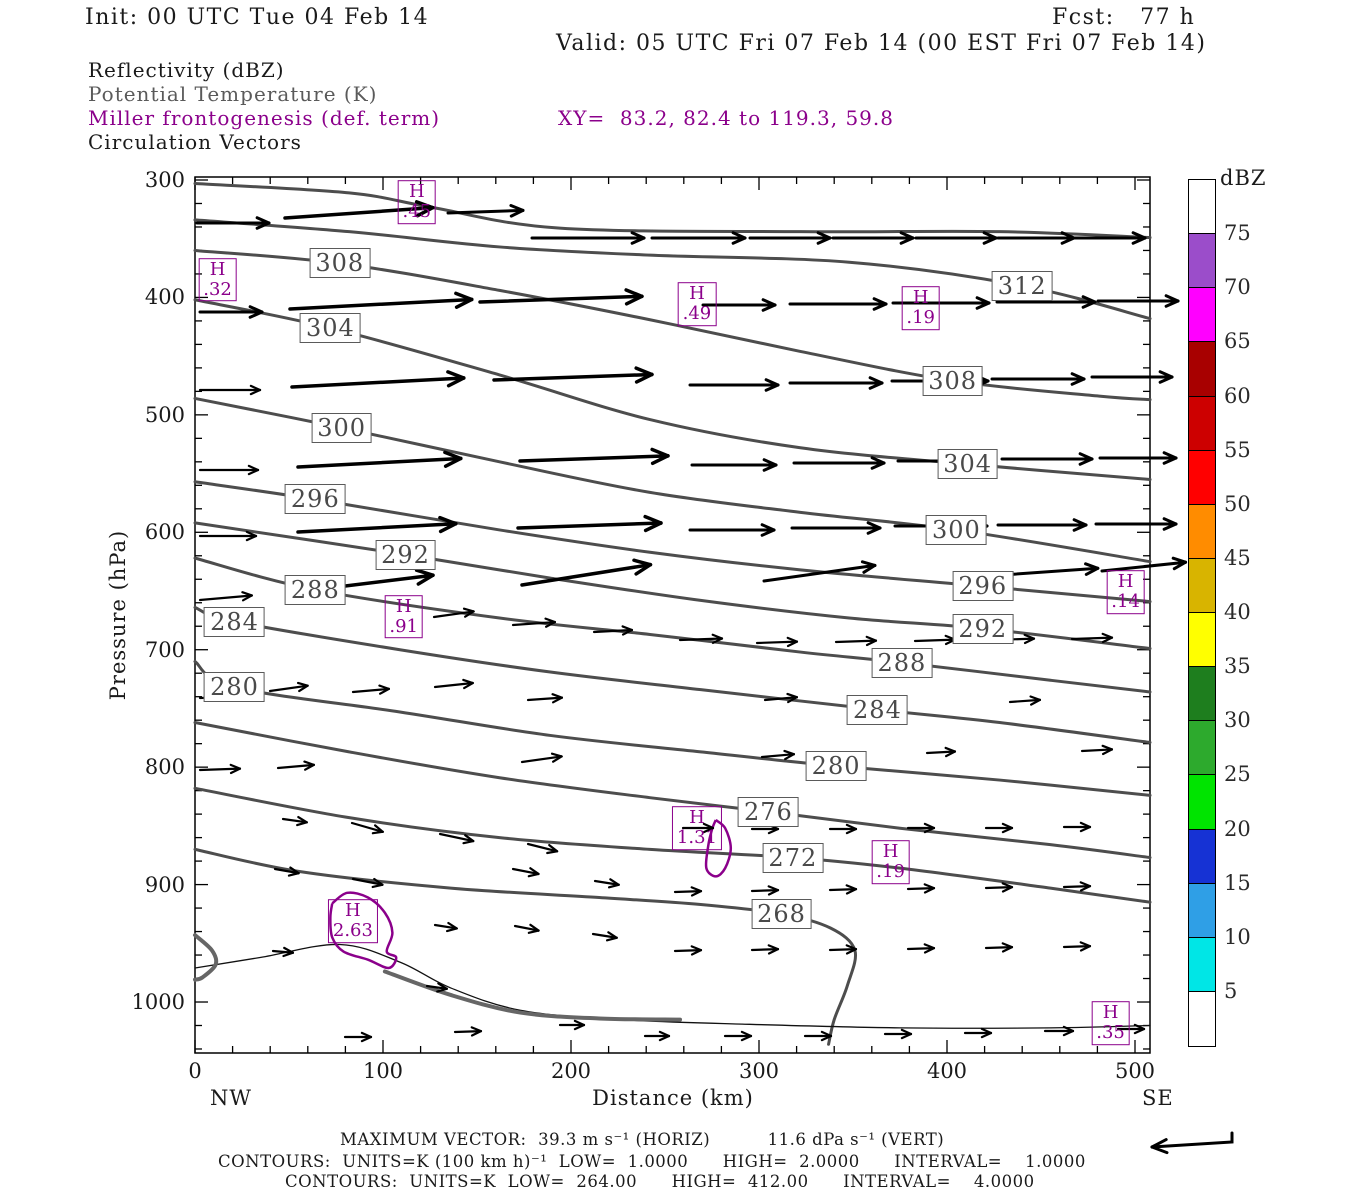  What do you see at coordinates (1237, 936) in the screenshot?
I see `colorbar-tick-label: 10` at bounding box center [1237, 936].